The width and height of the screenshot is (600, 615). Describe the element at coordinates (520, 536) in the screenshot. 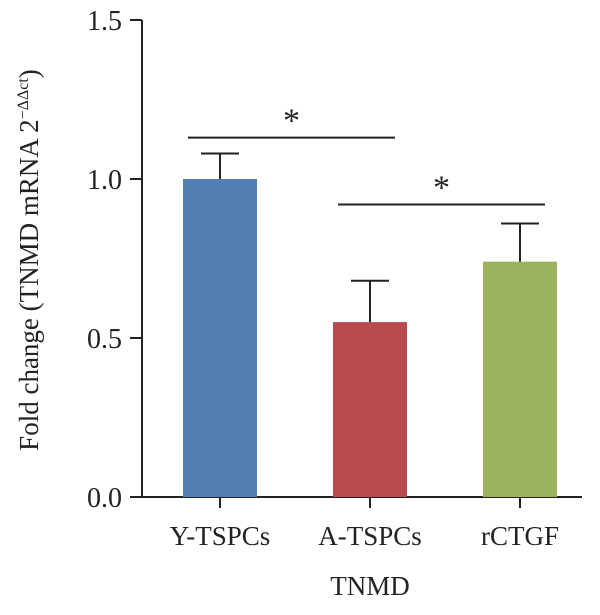

I see `x-tick-label: rCTGF` at that location.